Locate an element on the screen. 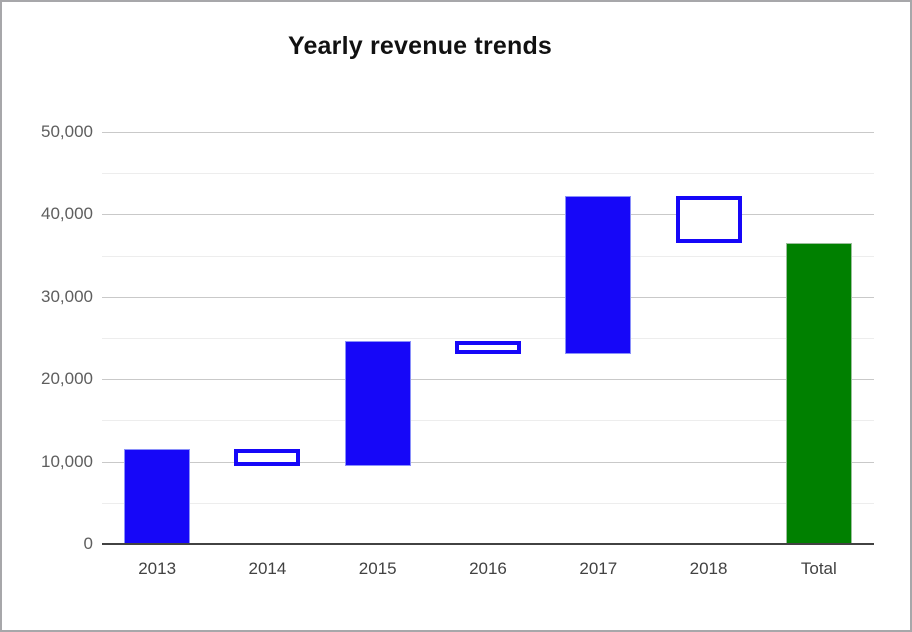 The height and width of the screenshot is (632, 912). y-axis-tick-label: 0 is located at coordinates (88, 543).